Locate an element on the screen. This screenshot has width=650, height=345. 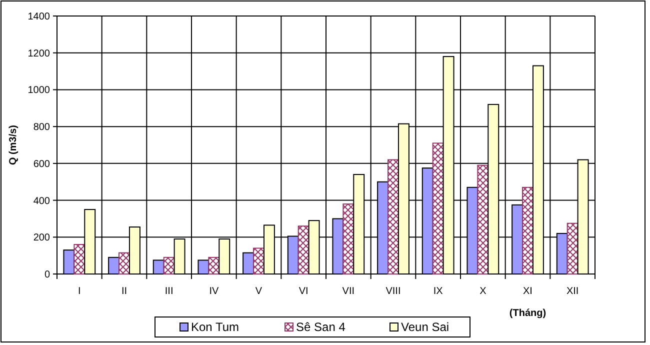
x-tick-label: X is located at coordinates (483, 291).